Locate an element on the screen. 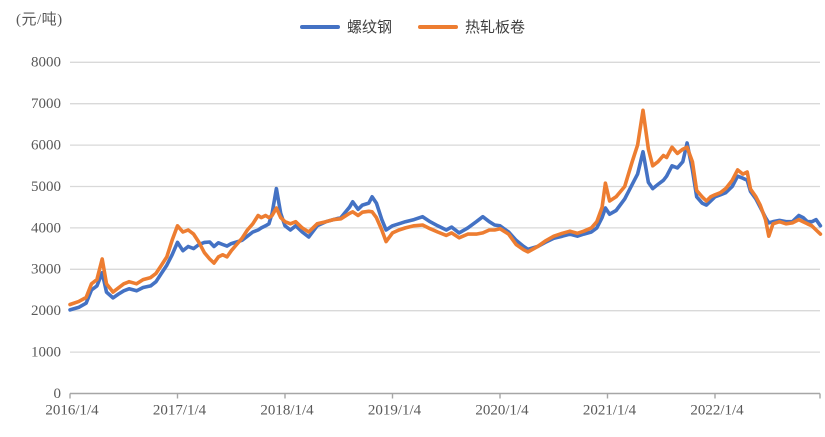  x-axis-label-2020: 2020/1/4 is located at coordinates (502, 411).